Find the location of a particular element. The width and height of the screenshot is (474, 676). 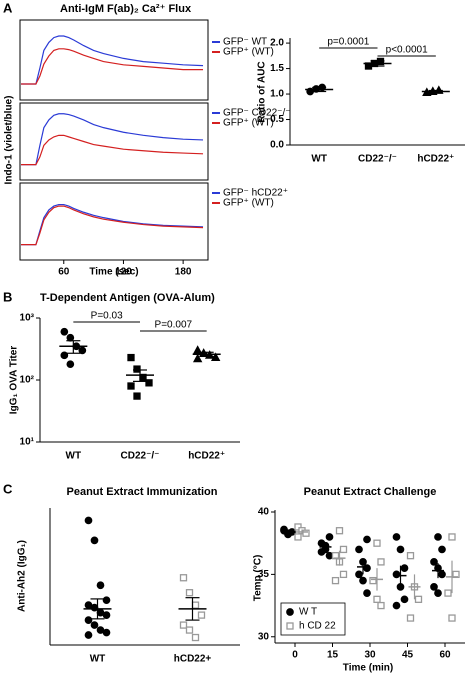

chart-title: Peanut Extract Challenge is located at coordinates (370, 492).